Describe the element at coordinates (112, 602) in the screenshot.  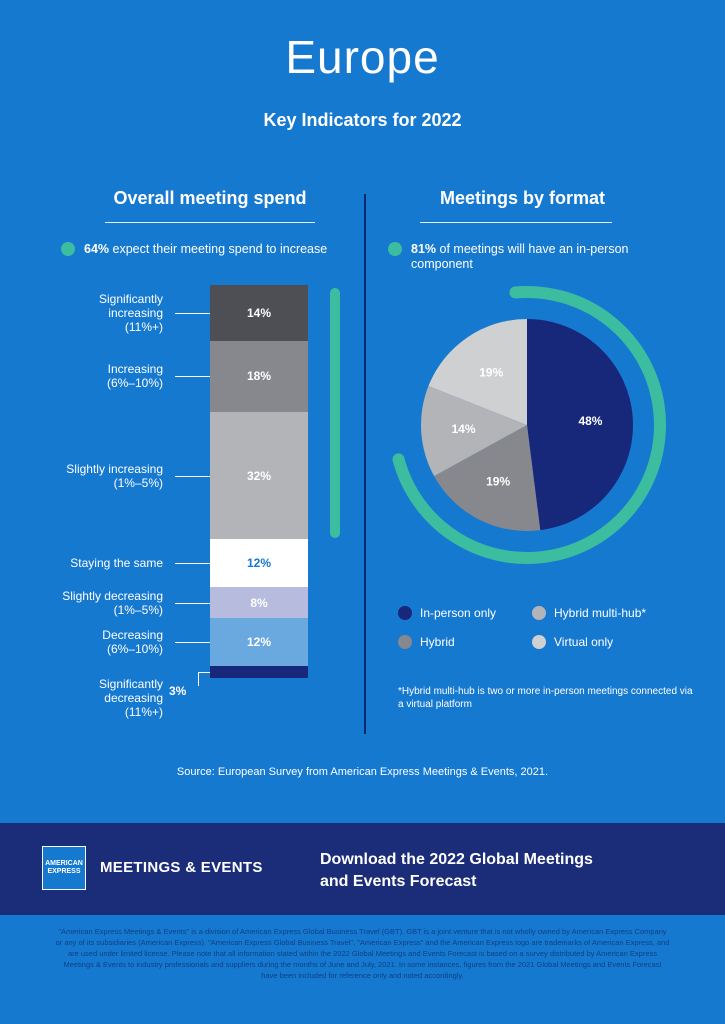
I see `bar-category-label: Slightly decreasing (1%–5%)` at that location.